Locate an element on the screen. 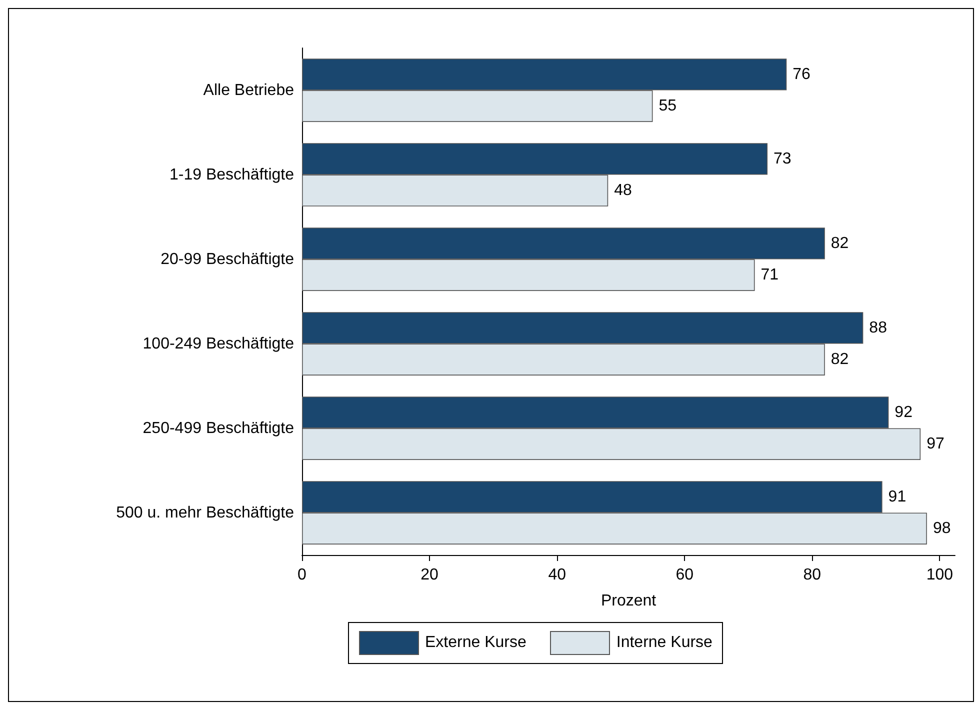  x-tick-label: 80 is located at coordinates (812, 575).